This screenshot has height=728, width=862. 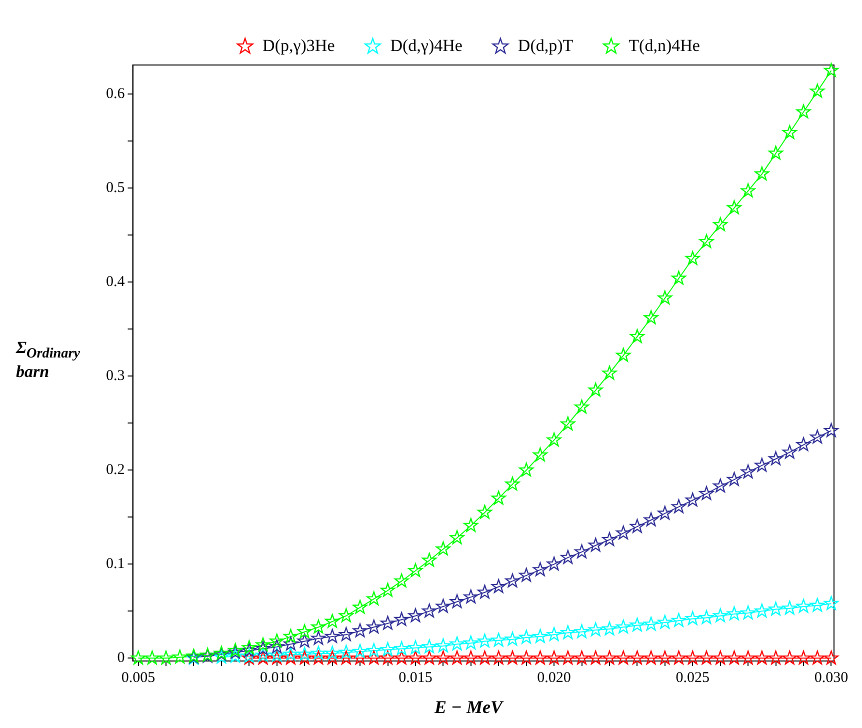 I want to click on legend-label: D(p,γ)3He, so click(x=298, y=45).